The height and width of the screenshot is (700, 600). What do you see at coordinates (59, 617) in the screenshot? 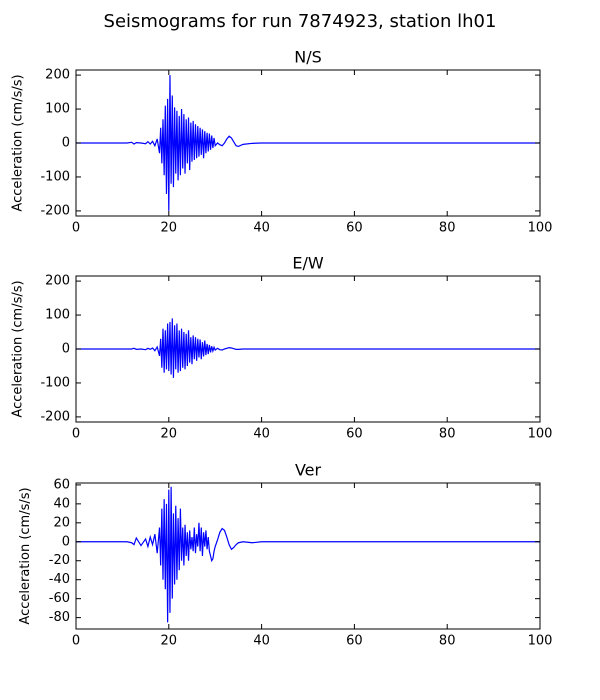
I see `y-tick-label: -80` at bounding box center [59, 617].